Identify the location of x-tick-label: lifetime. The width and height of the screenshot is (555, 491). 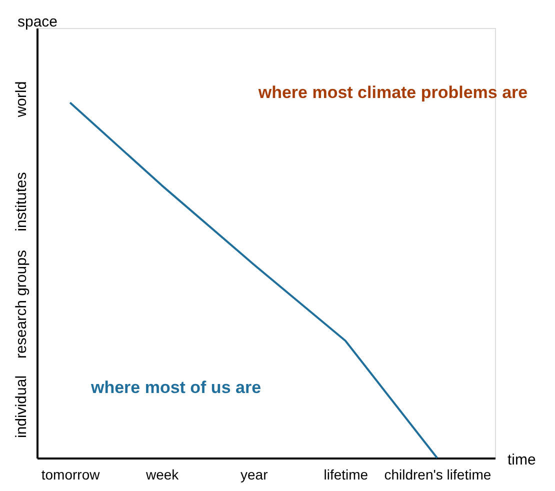
(346, 474).